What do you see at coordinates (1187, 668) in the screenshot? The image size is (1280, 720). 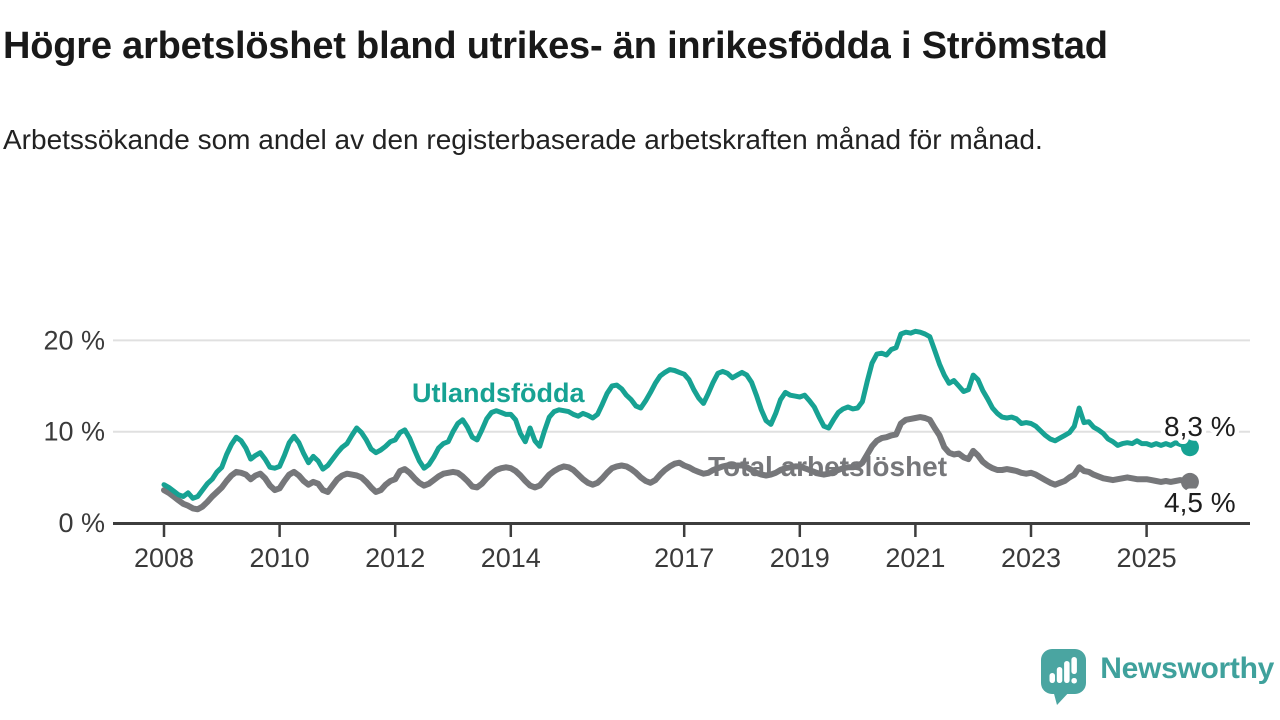 I see `newsworthy-logo-text: Newsworthy` at bounding box center [1187, 668].